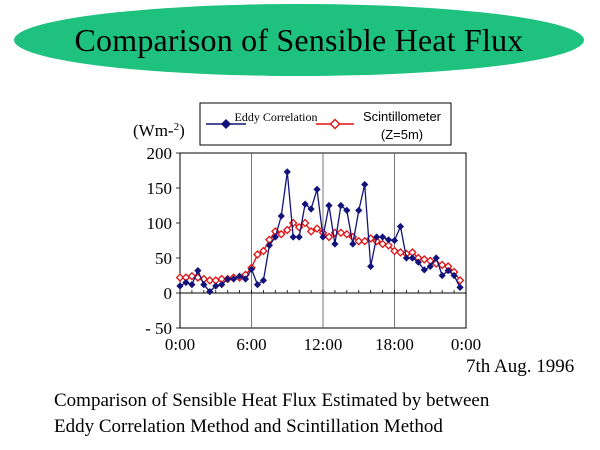  Describe the element at coordinates (159, 130) in the screenshot. I see `y-axis-label: (Wm-2)` at that location.